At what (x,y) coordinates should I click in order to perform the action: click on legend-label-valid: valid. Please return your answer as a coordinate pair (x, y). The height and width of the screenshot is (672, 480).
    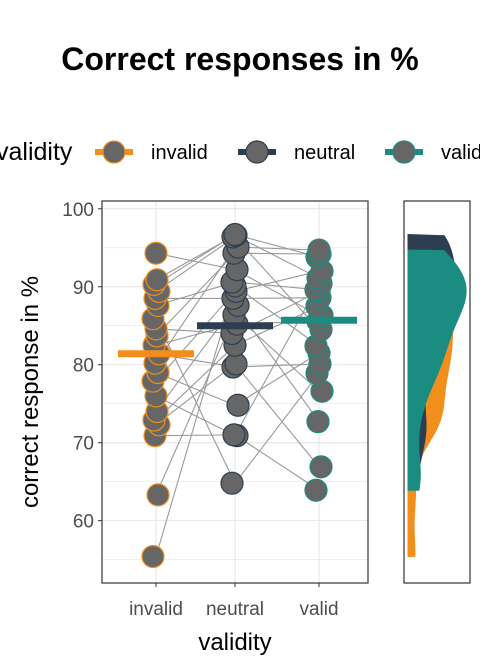
    Looking at the image, I should click on (460, 153).